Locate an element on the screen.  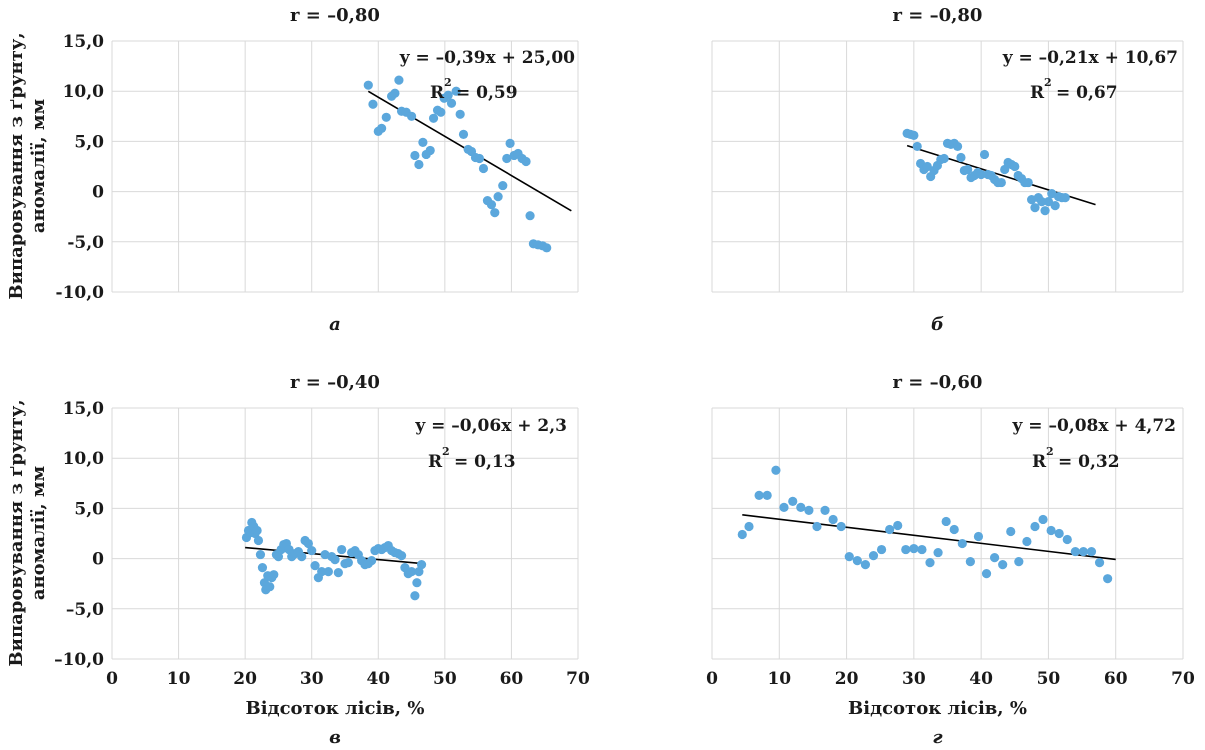
regression-equation: y = –0,21x + 10,67 is located at coordinates (1090, 58).